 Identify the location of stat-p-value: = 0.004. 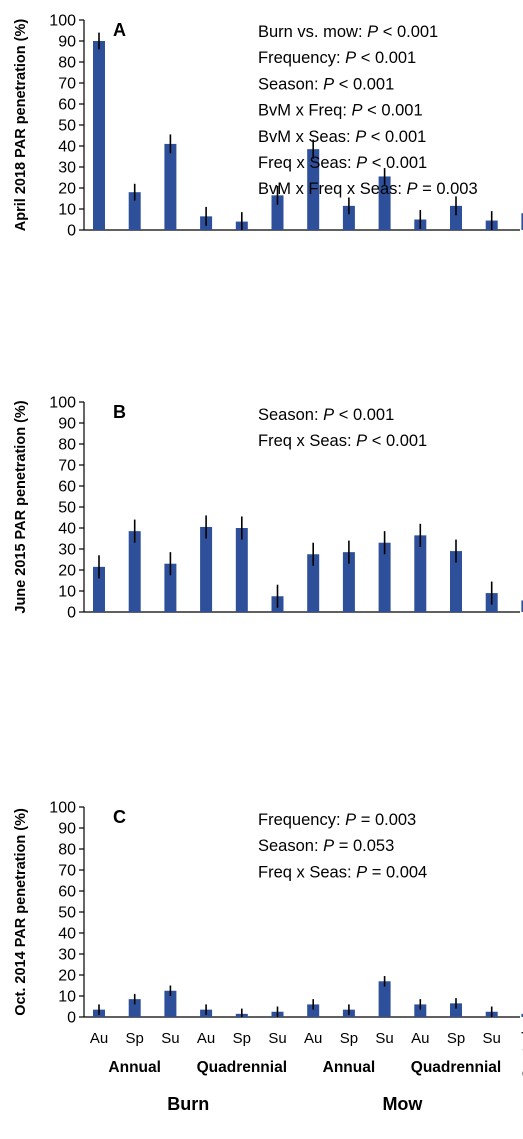
(397, 872).